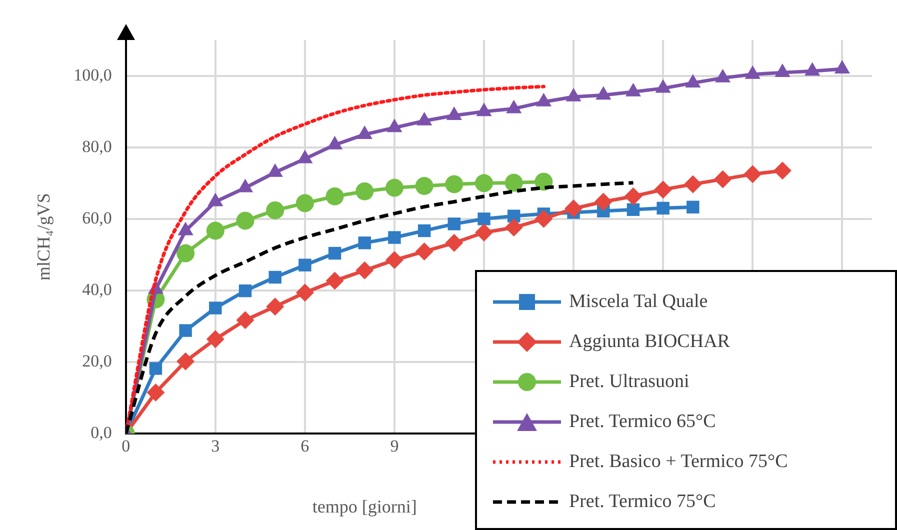 The image size is (897, 530). What do you see at coordinates (394, 446) in the screenshot?
I see `x-tick-label: 9` at bounding box center [394, 446].